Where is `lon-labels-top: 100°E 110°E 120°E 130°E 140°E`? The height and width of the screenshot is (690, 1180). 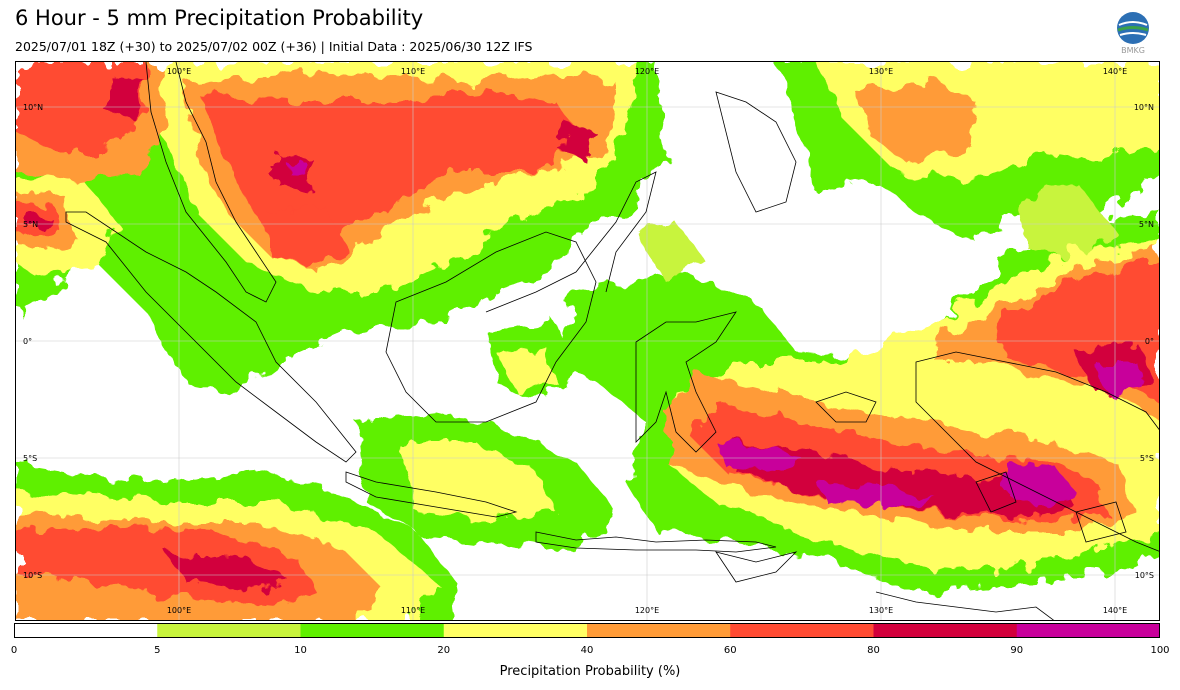
lon-labels-top: 100°E 110°E 120°E 130°E 140°E is located at coordinates (647, 71).